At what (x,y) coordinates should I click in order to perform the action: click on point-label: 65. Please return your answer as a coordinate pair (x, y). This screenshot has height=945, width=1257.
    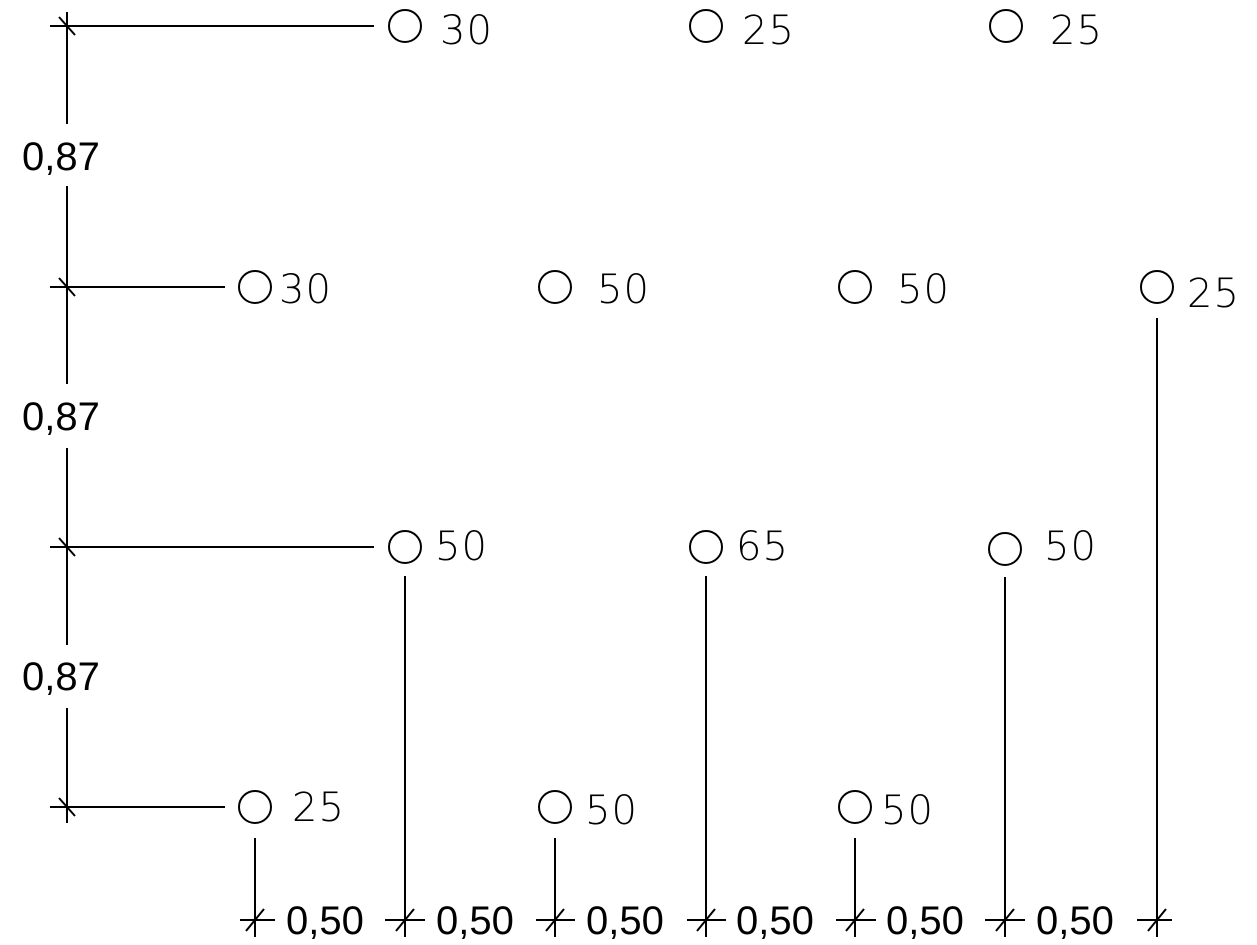
    Looking at the image, I should click on (762, 547).